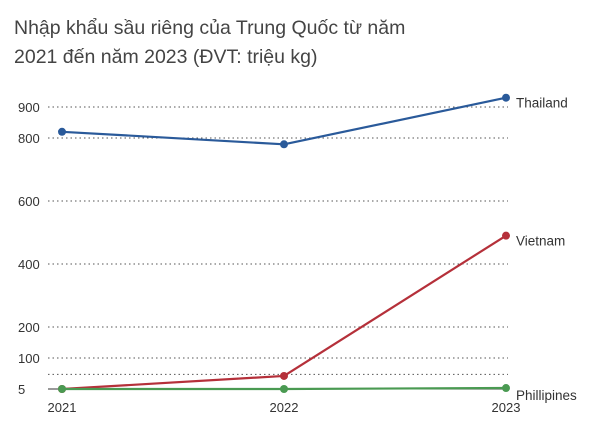  I want to click on y-tick-label: 900, so click(29, 107).